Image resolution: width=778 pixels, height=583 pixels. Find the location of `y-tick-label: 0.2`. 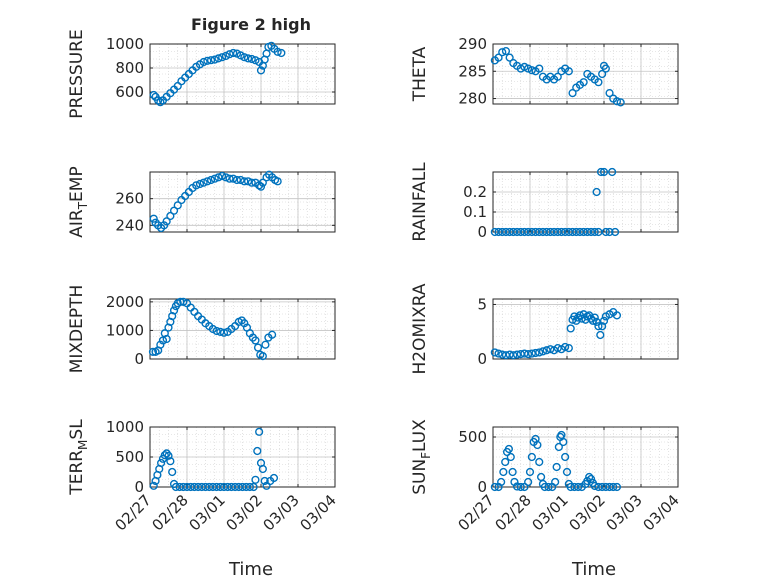

y-tick-label: 0.2 is located at coordinates (475, 192).